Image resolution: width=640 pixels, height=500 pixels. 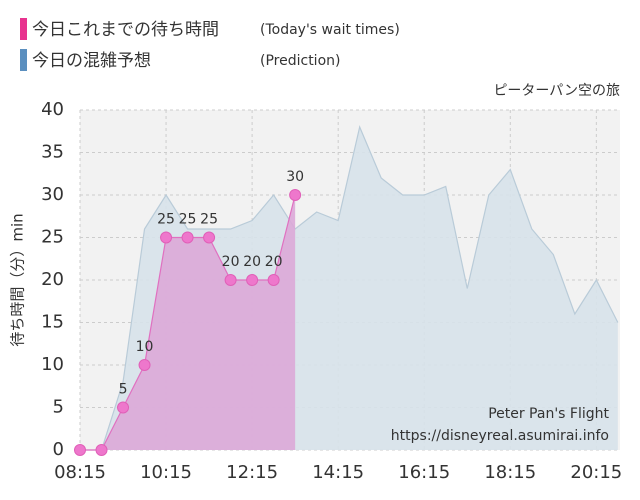 I want to click on x-tick-label: 12:15, so click(x=252, y=472).